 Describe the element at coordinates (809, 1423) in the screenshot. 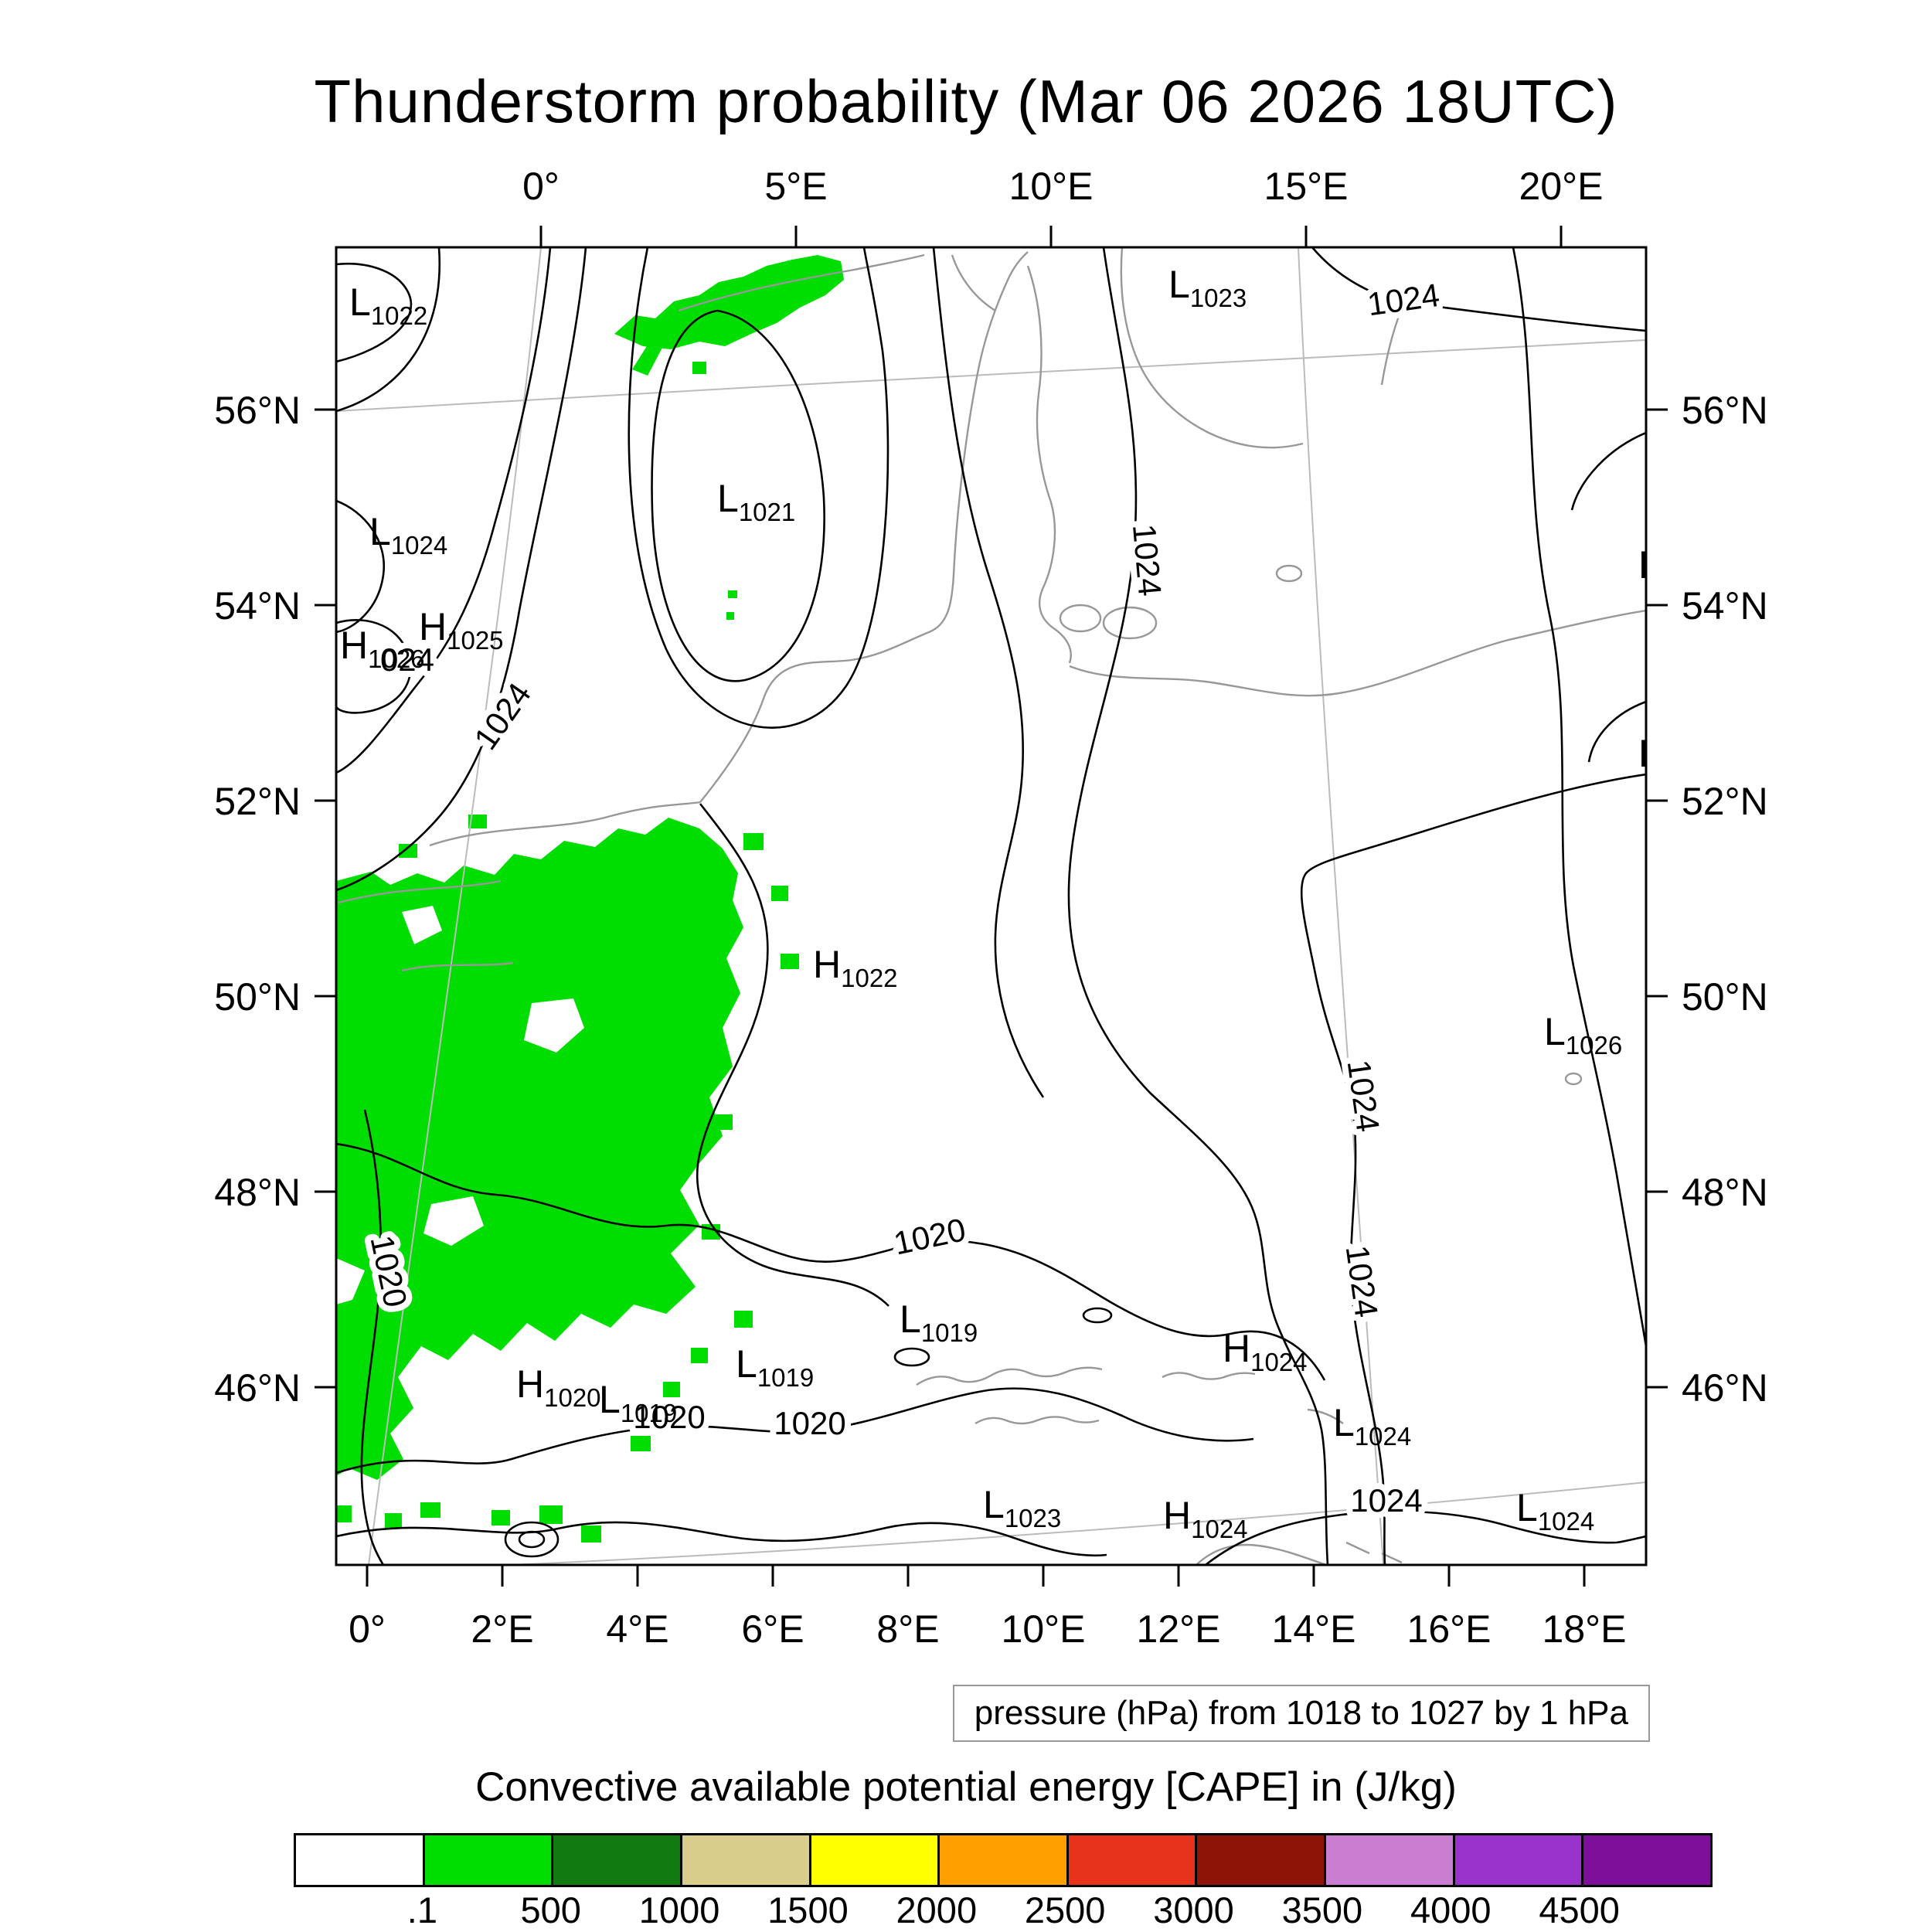

I see `isobar-value-label: 1020` at that location.